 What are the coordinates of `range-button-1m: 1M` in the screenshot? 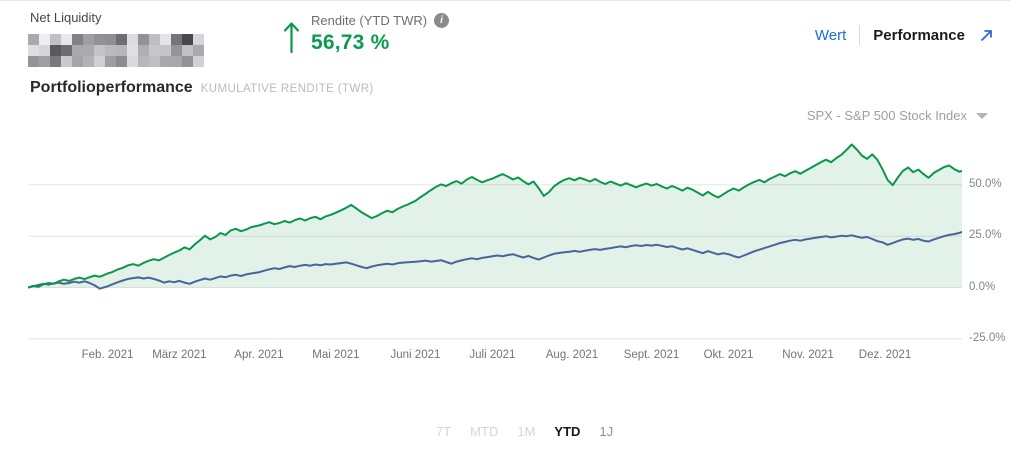 It's located at (526, 431).